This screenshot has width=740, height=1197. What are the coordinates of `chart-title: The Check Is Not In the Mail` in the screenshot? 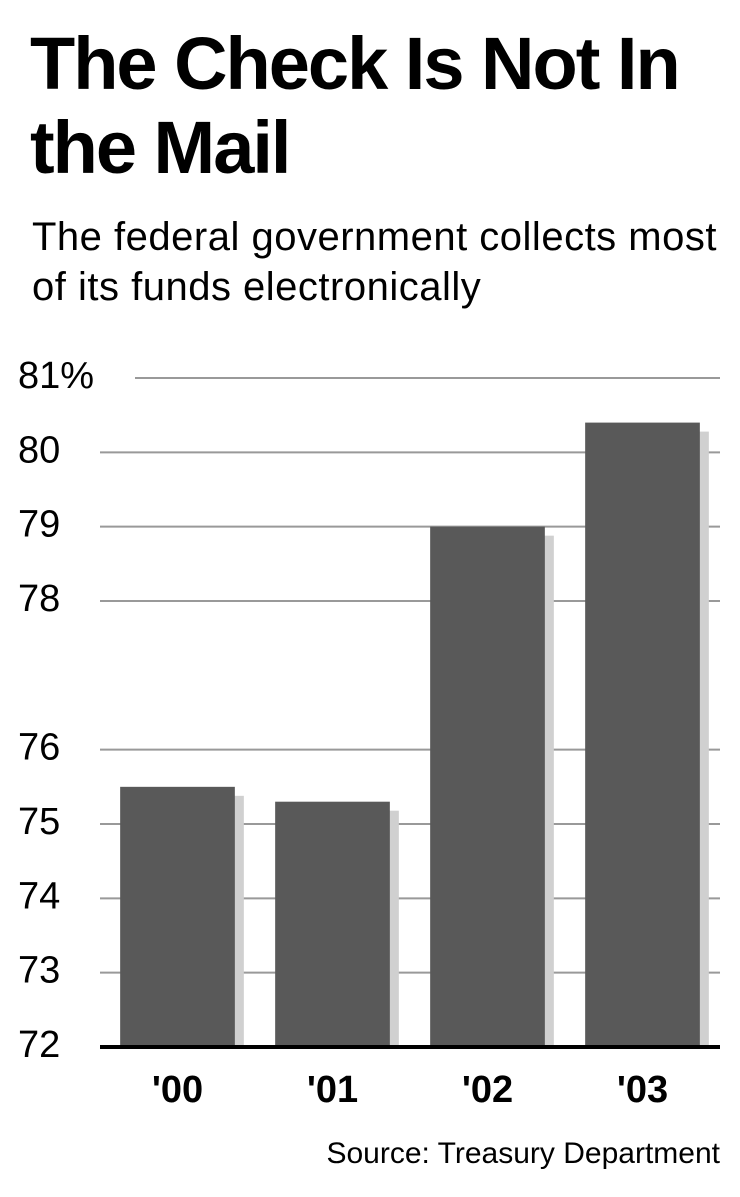 It's located at (355, 105).